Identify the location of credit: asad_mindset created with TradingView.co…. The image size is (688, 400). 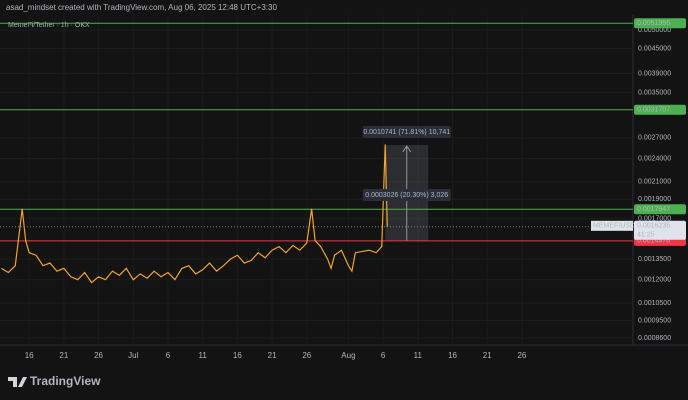
(141, 7).